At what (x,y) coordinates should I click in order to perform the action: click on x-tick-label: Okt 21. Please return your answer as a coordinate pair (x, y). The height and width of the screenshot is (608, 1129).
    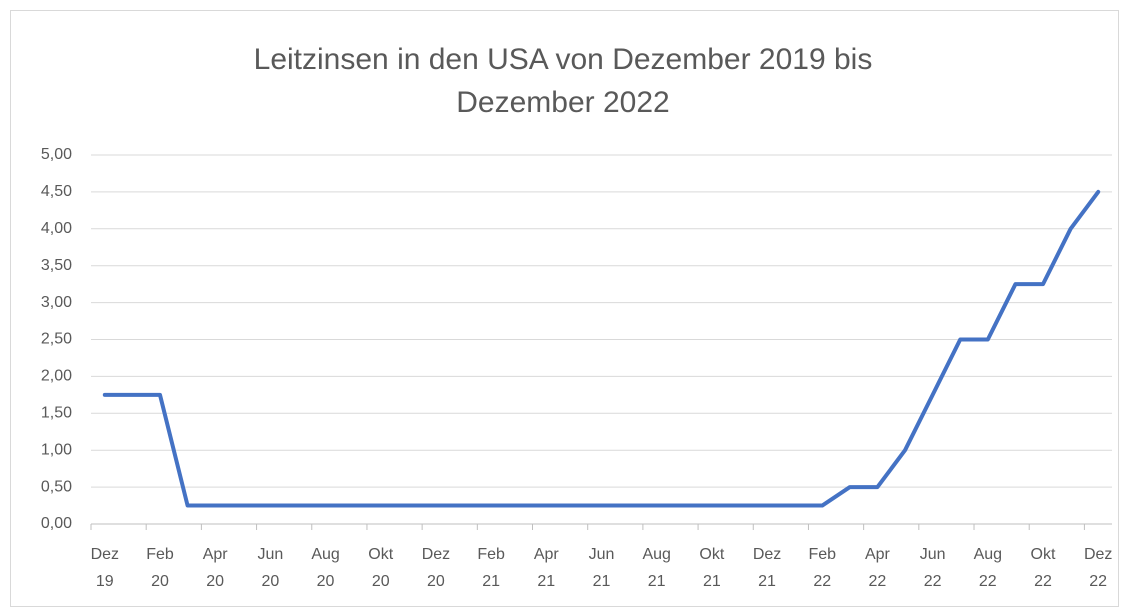
    Looking at the image, I should click on (712, 568).